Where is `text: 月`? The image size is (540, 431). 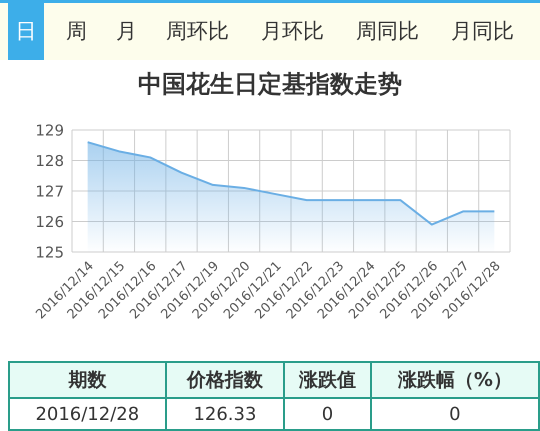 text: 月 is located at coordinates (126, 31).